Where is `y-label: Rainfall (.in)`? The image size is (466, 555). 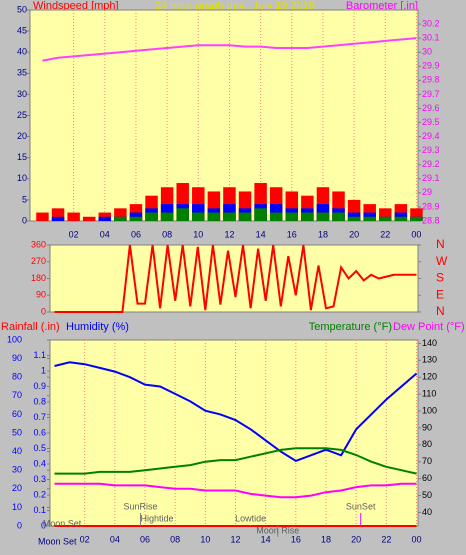 y-label: Rainfall (.in) is located at coordinates (30, 327).